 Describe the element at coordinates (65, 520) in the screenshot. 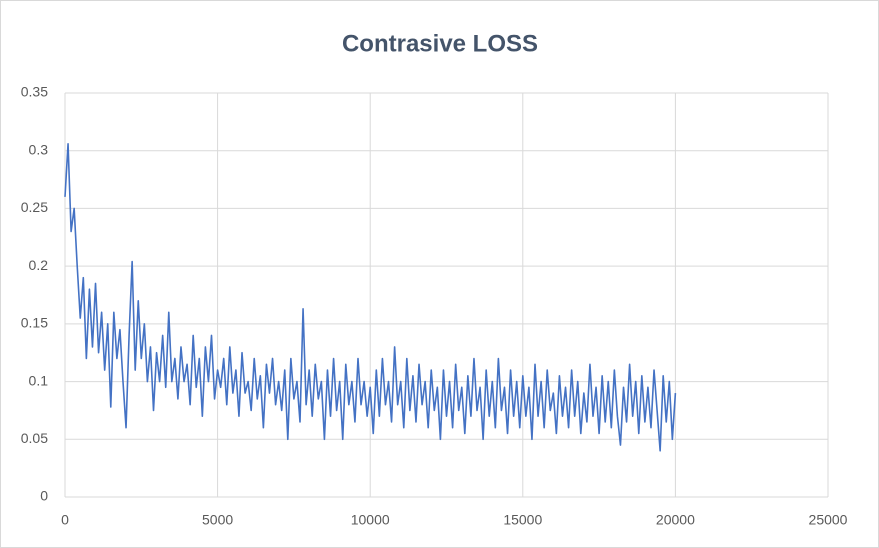

I see `x-tick-label: 0` at that location.